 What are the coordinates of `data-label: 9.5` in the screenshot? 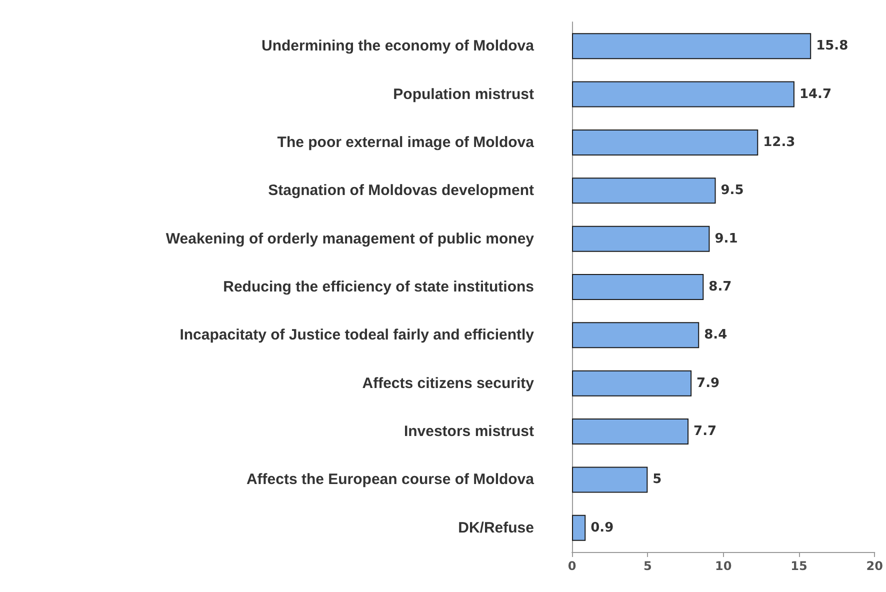 It's located at (732, 190).